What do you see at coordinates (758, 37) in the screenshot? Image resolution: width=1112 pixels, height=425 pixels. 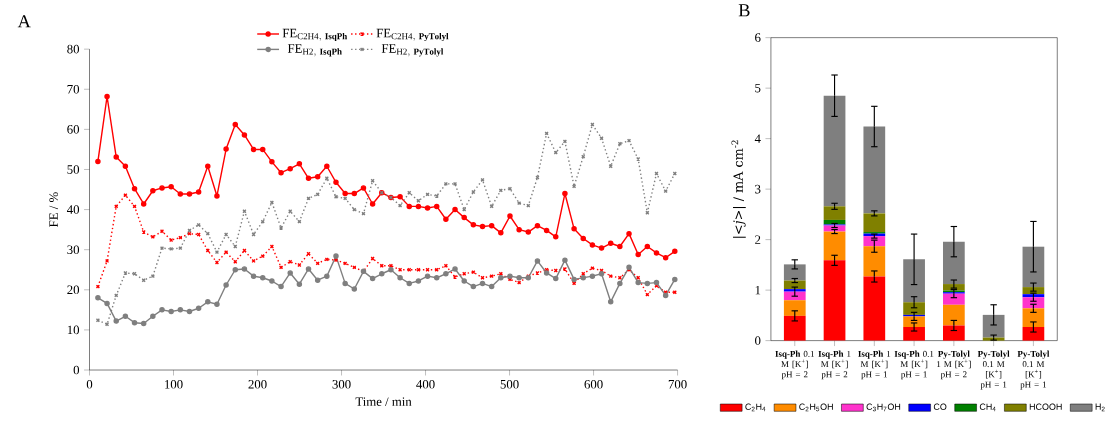 I see `y-tick-label: 6` at bounding box center [758, 37].